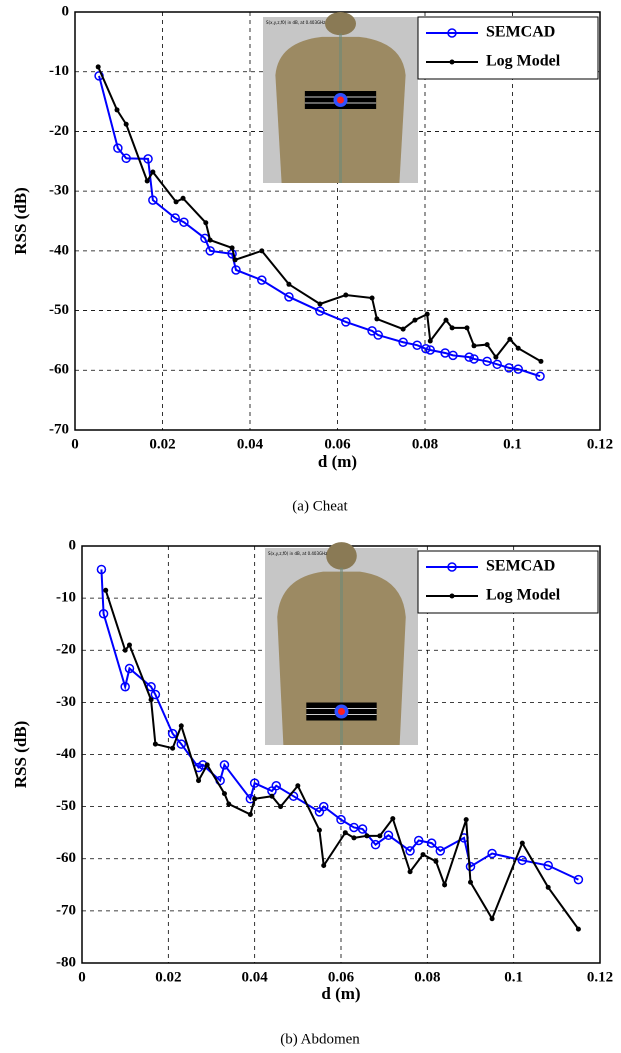  What do you see at coordinates (66, 858) in the screenshot?
I see `y-tick-label: -60` at bounding box center [66, 858].